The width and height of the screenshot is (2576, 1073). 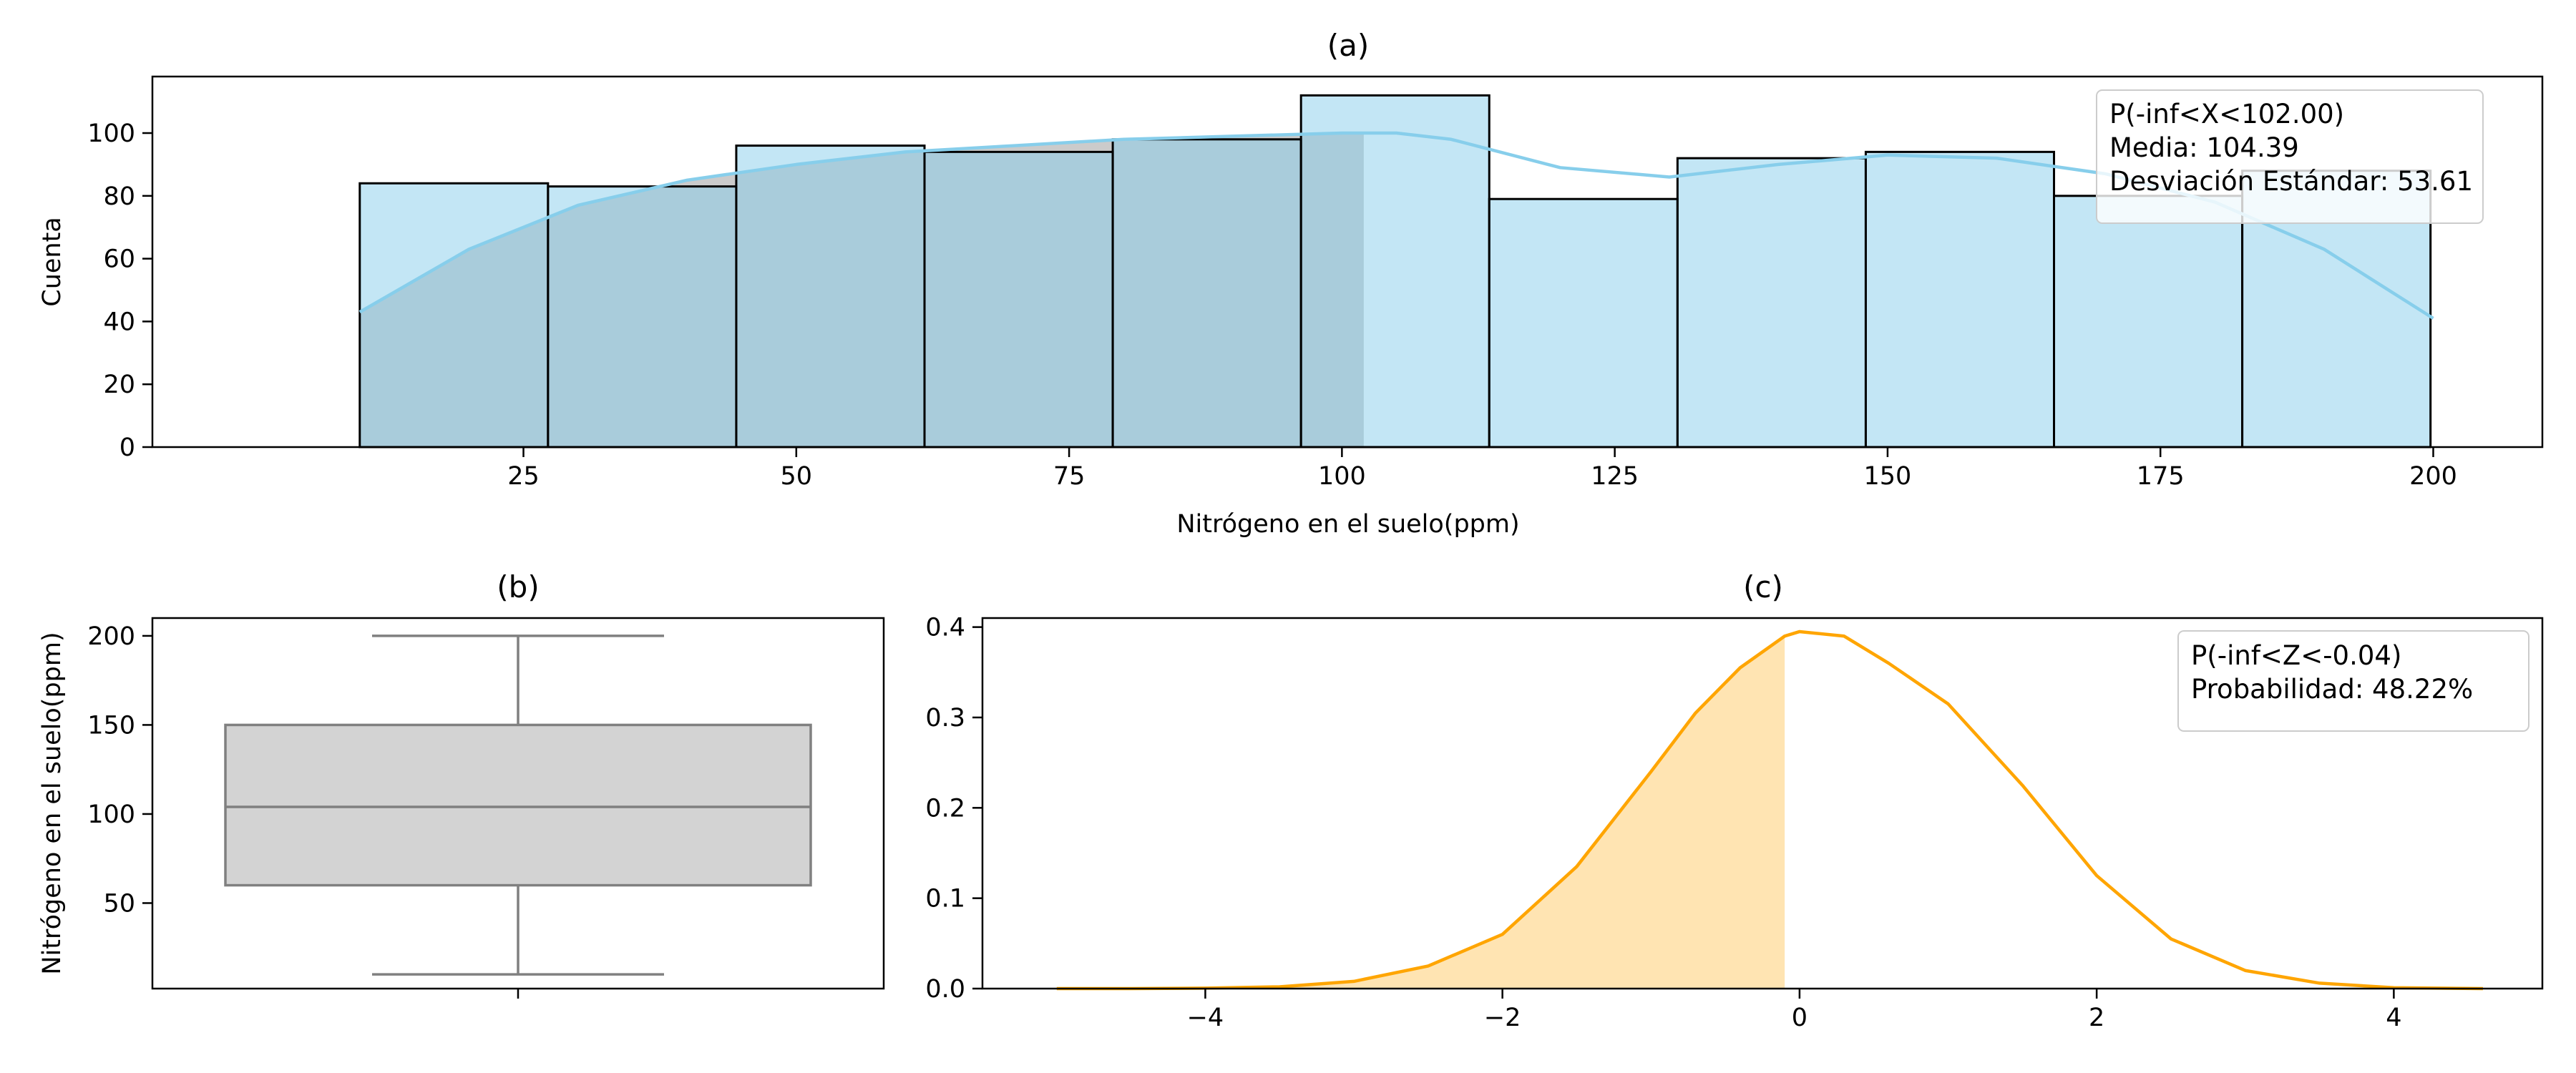 I want to click on x-tick-label: 100, so click(x=1342, y=477).